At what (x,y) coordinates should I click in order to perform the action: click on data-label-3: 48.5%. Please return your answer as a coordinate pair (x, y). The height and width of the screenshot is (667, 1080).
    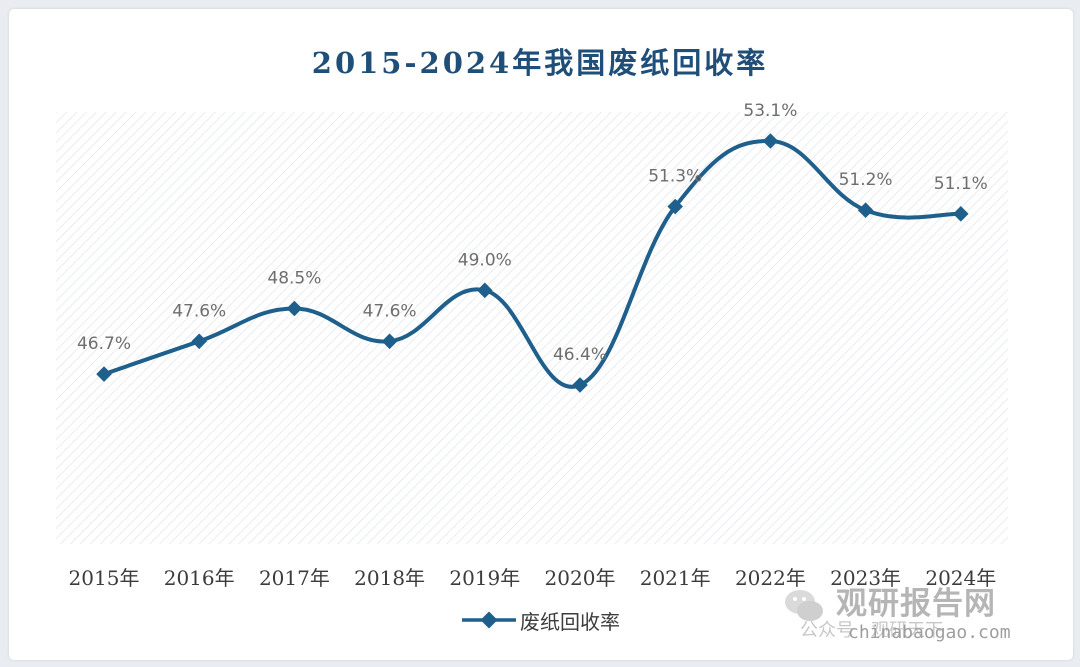
    Looking at the image, I should click on (294, 279).